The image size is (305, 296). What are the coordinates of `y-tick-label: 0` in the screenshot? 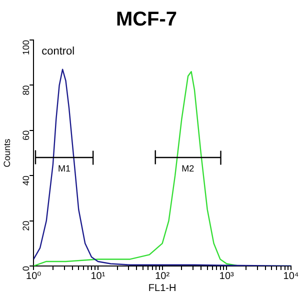 It's located at (26, 269).